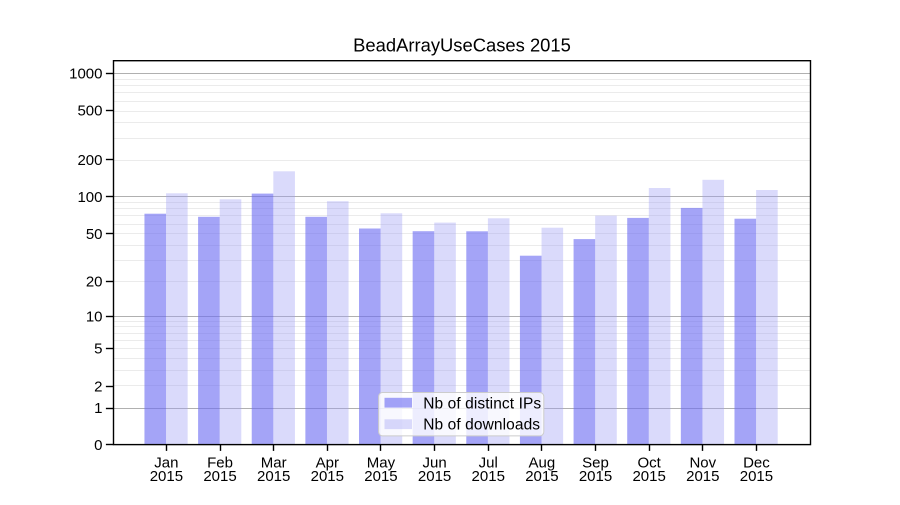 The image size is (900, 505). Describe the element at coordinates (98, 386) in the screenshot. I see `svg-text: 2` at that location.